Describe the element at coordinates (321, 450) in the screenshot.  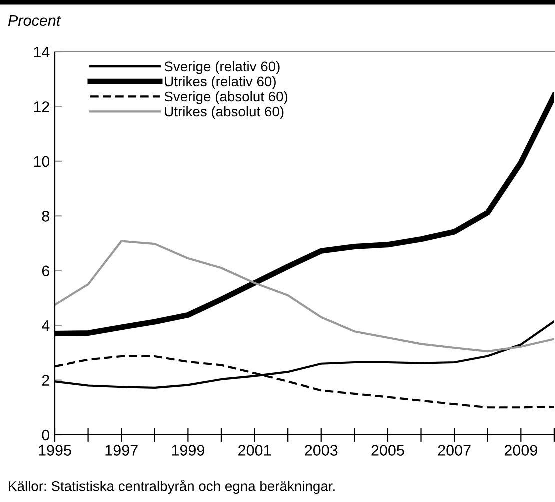
I see `x-tick-label: 2003` at that location.